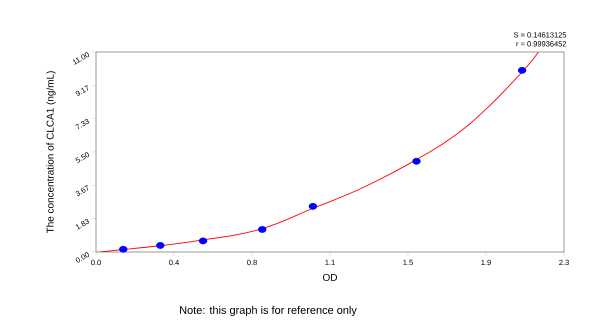  I want to click on text: Note: this graph is for reference only, so click(268, 311).